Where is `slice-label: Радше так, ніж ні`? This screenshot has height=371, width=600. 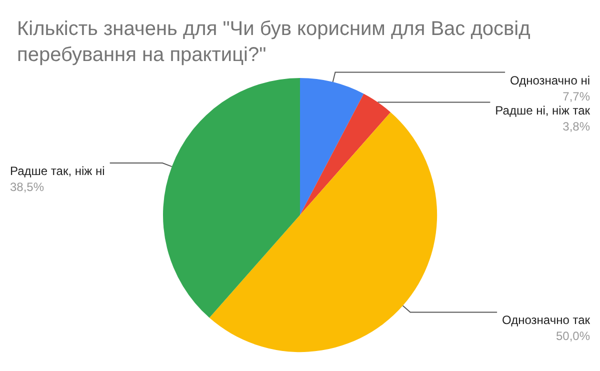 slice-label: Радше так, ніж ні is located at coordinates (57, 171).